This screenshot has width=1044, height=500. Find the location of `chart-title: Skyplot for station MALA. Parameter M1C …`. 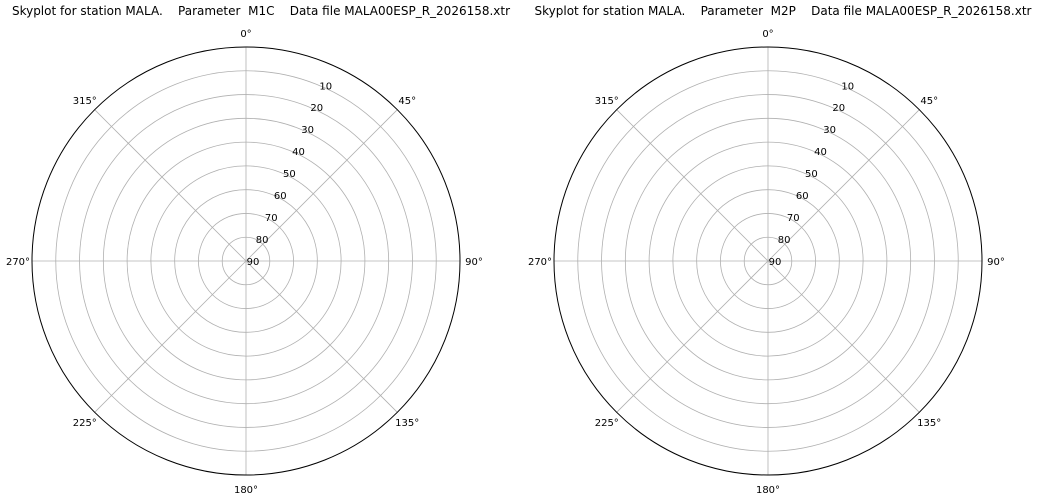

chart-title: Skyplot for station MALA. Parameter M1C … is located at coordinates (261, 11).